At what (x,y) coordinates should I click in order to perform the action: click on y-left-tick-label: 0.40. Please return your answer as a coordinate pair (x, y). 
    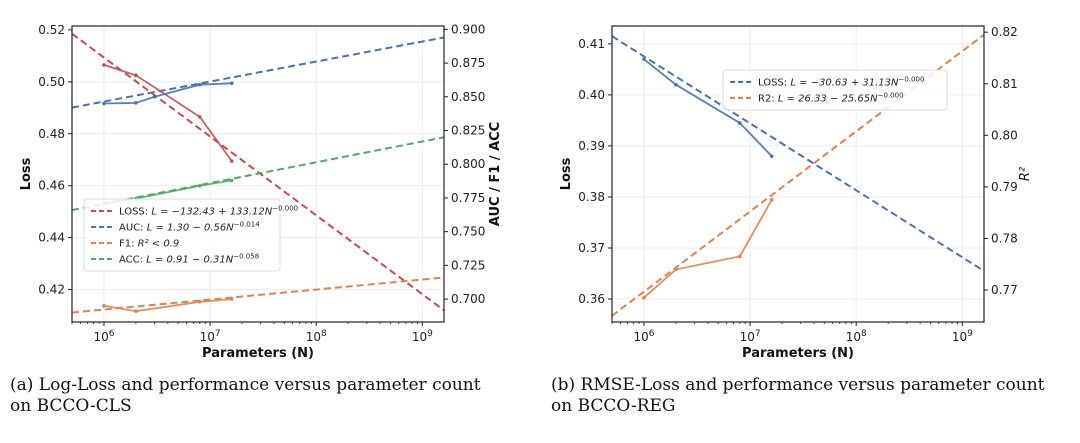
    Looking at the image, I should click on (591, 95).